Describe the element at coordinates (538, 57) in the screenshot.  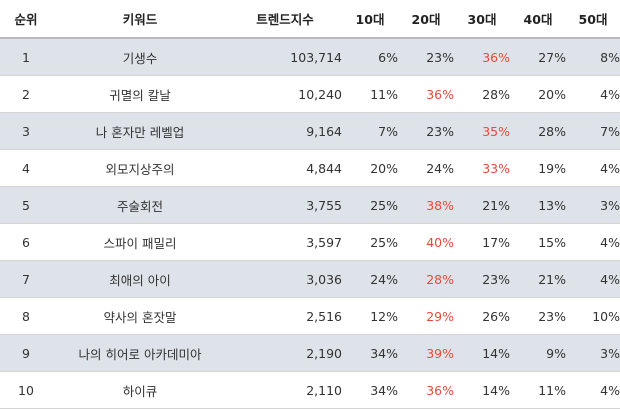
I see `age-40s-cell: 27%` at that location.